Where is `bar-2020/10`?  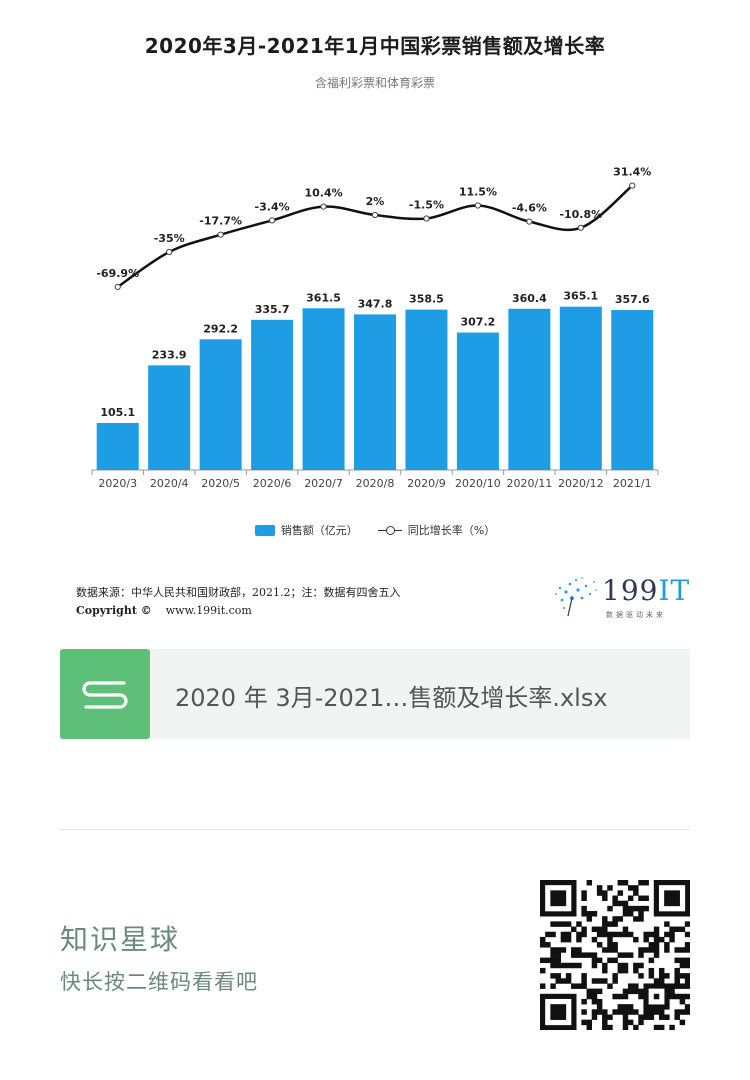
bar-2020/10 is located at coordinates (477, 401).